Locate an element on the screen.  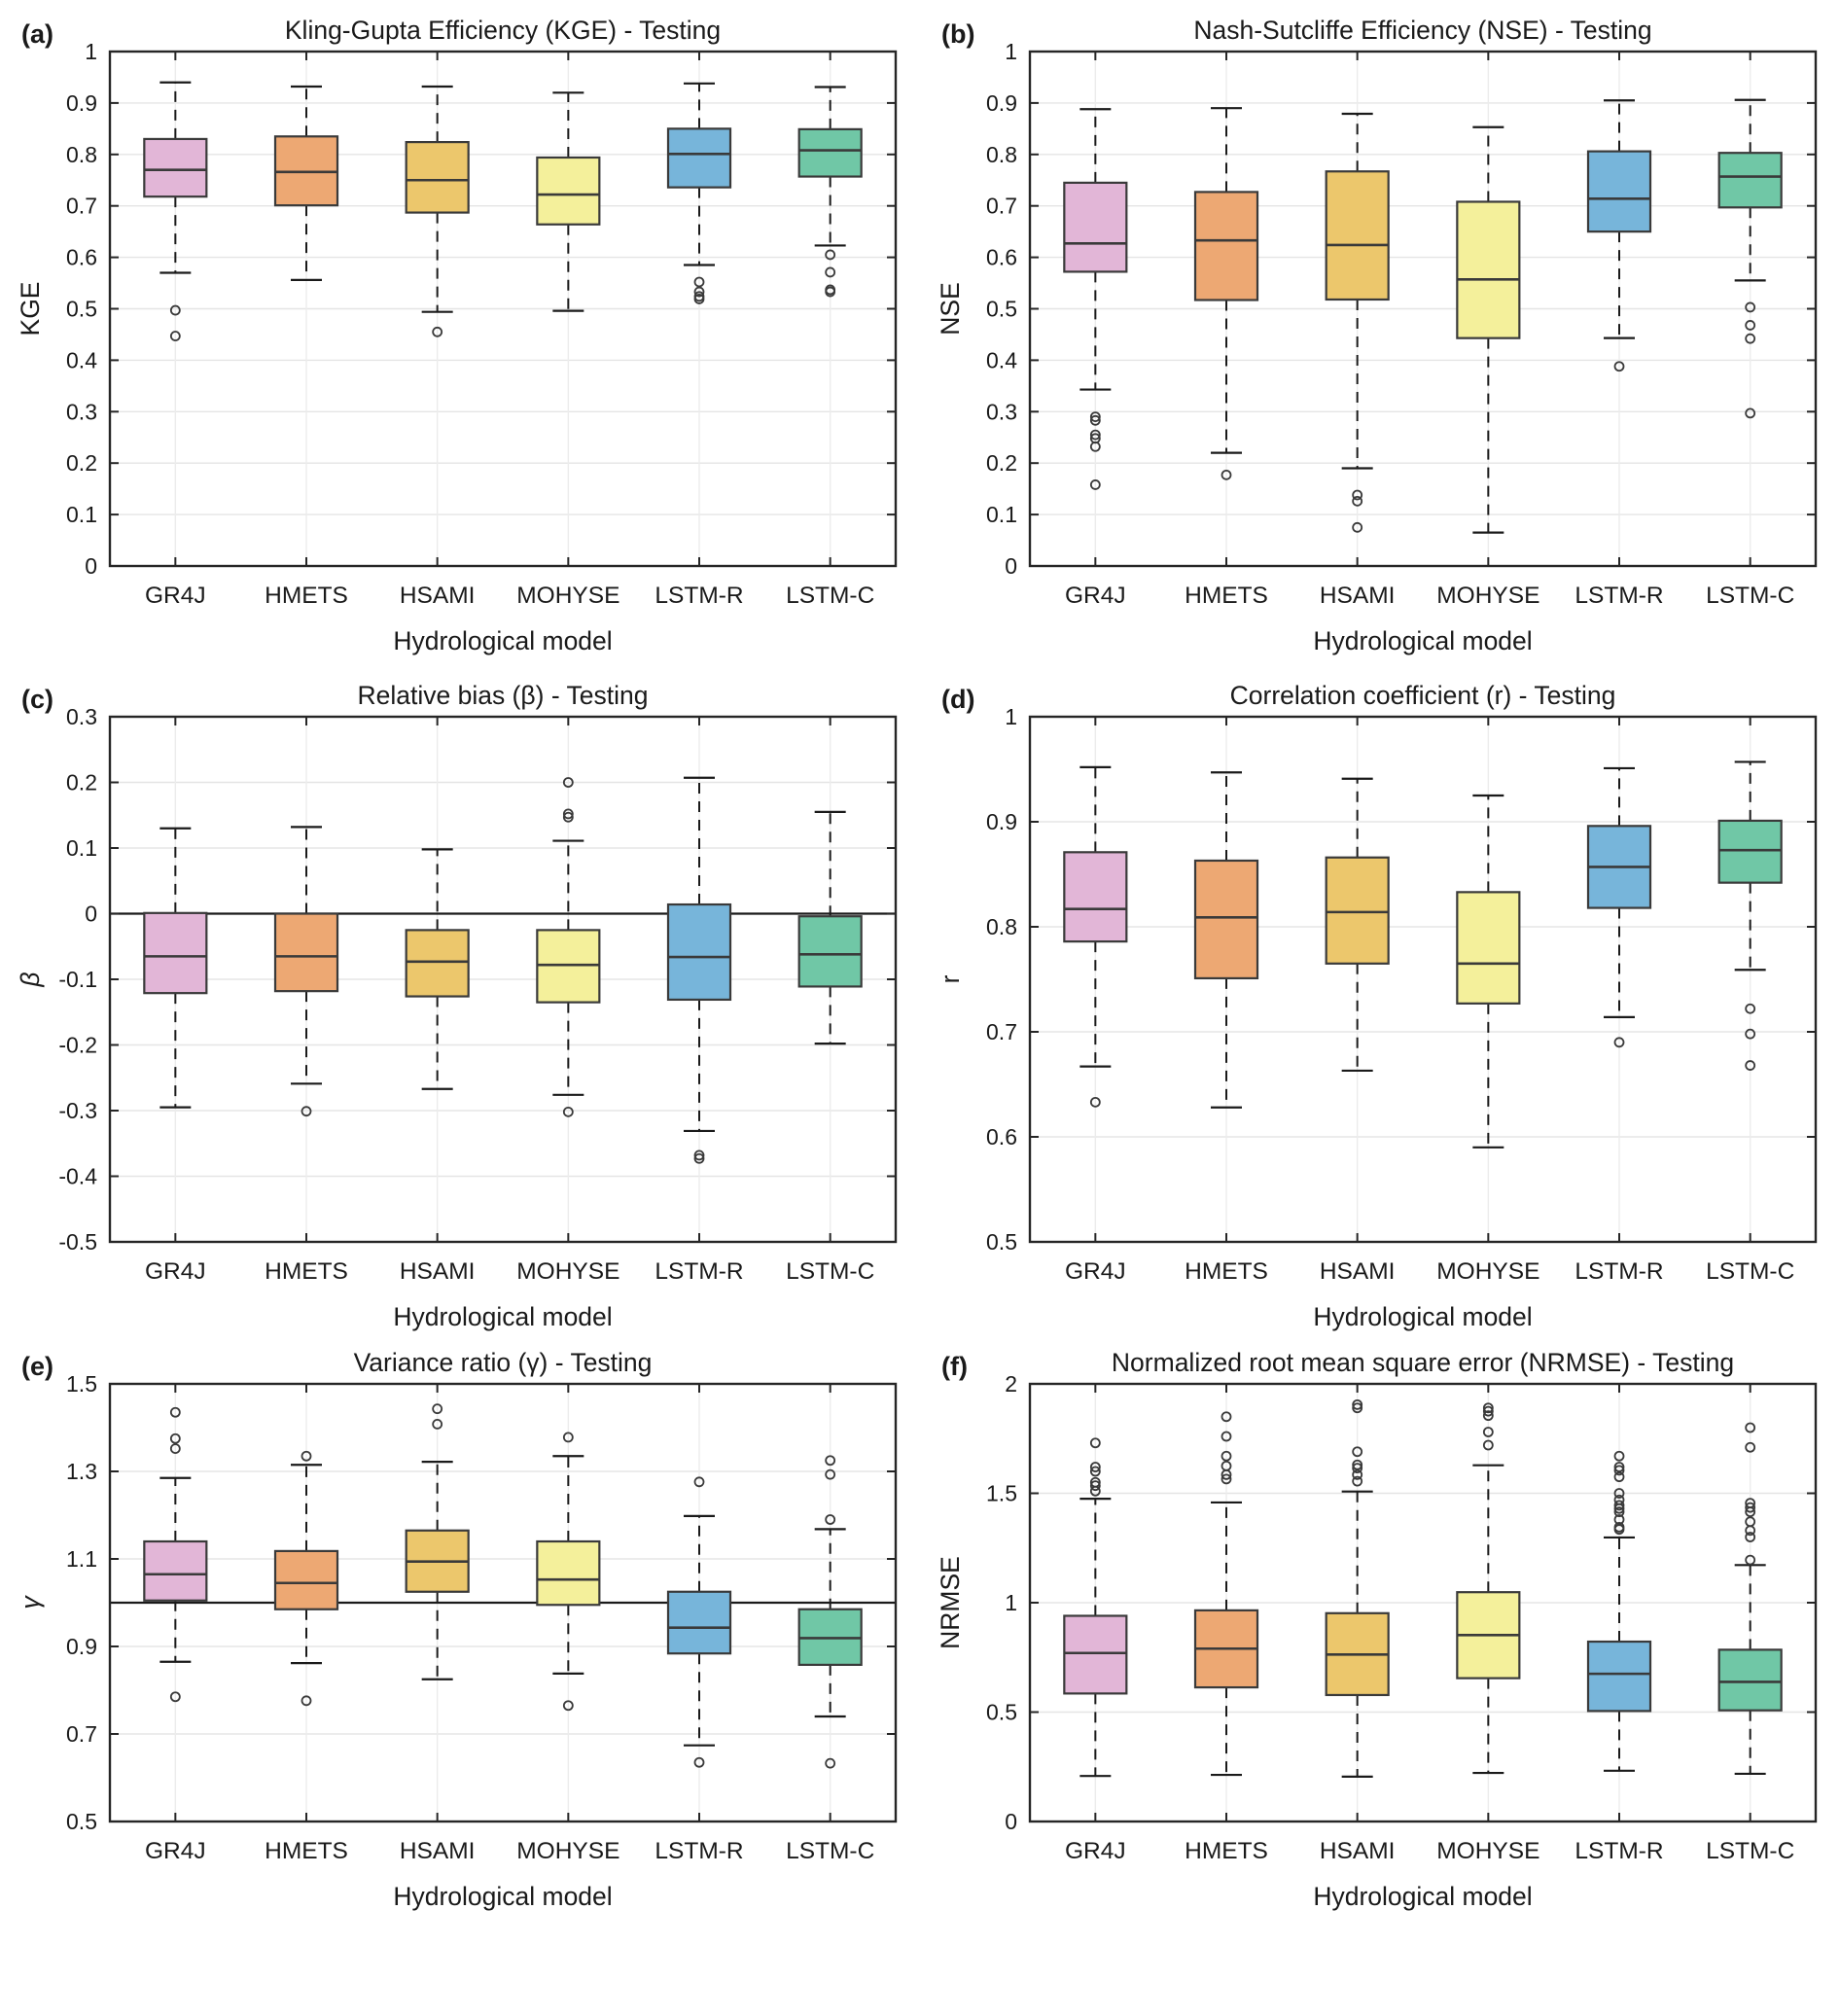
box-LSTM-R is located at coordinates (1619, 1611).